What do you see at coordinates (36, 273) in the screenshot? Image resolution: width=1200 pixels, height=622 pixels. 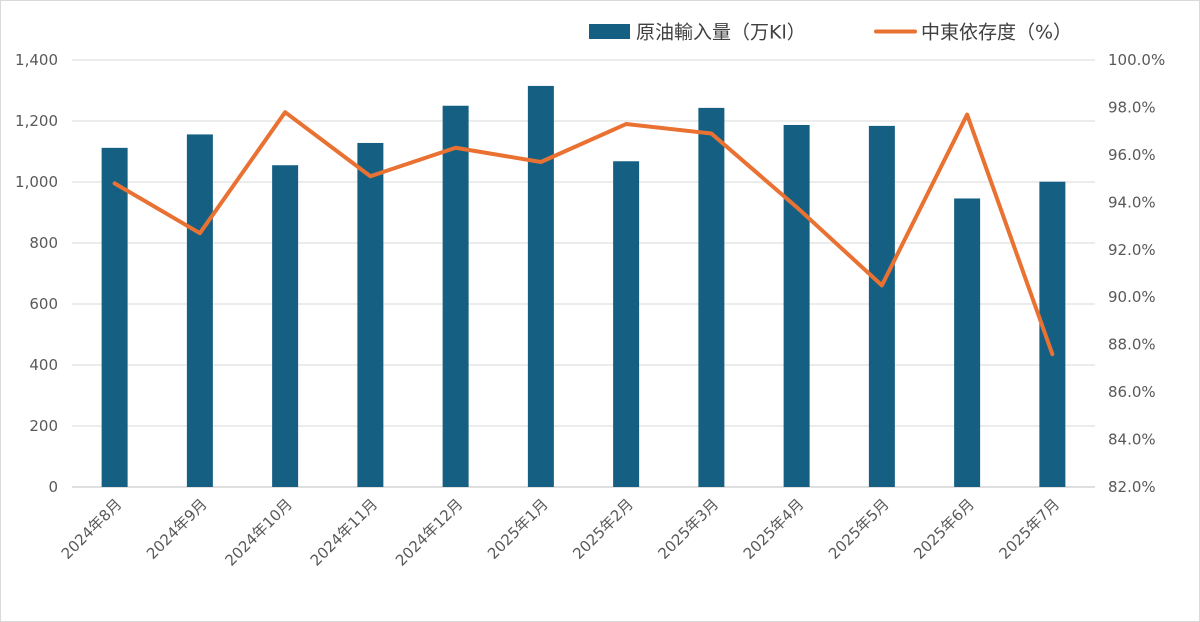 I see `y-axis-left: 0 200 400 600 800 1,000 1,200 1,400` at bounding box center [36, 273].